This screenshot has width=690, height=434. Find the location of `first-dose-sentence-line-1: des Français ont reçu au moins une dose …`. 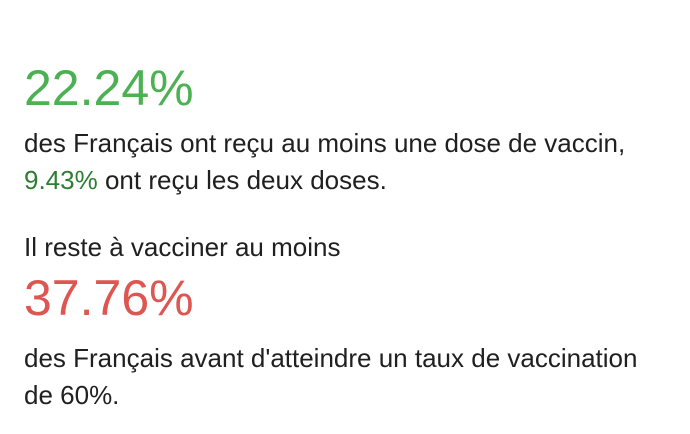

first-dose-sentence-line-1: des Français ont reçu au moins une dose … is located at coordinates (325, 143).